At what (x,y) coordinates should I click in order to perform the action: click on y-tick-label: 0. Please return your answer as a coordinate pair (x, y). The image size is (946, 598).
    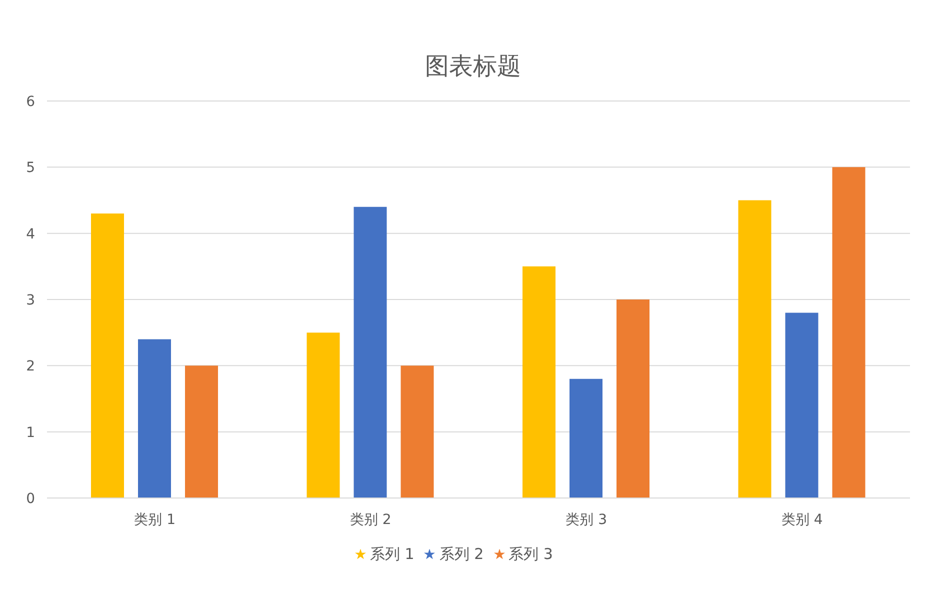
    Looking at the image, I should click on (30, 498).